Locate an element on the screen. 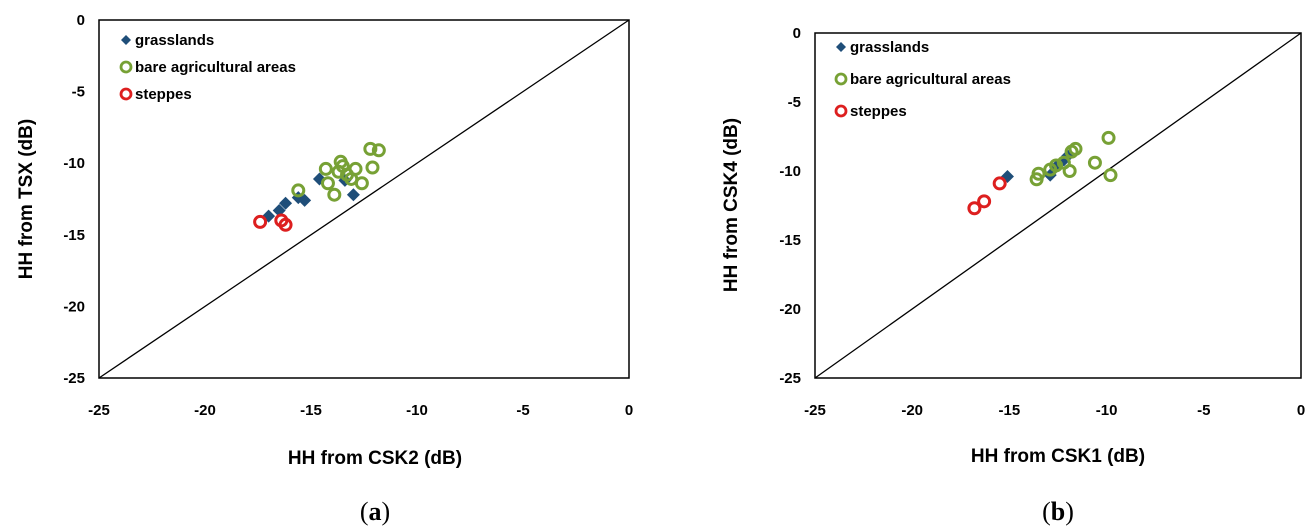  legend-b: grasslands bare agricultural areas steppes is located at coordinates (922, 79).